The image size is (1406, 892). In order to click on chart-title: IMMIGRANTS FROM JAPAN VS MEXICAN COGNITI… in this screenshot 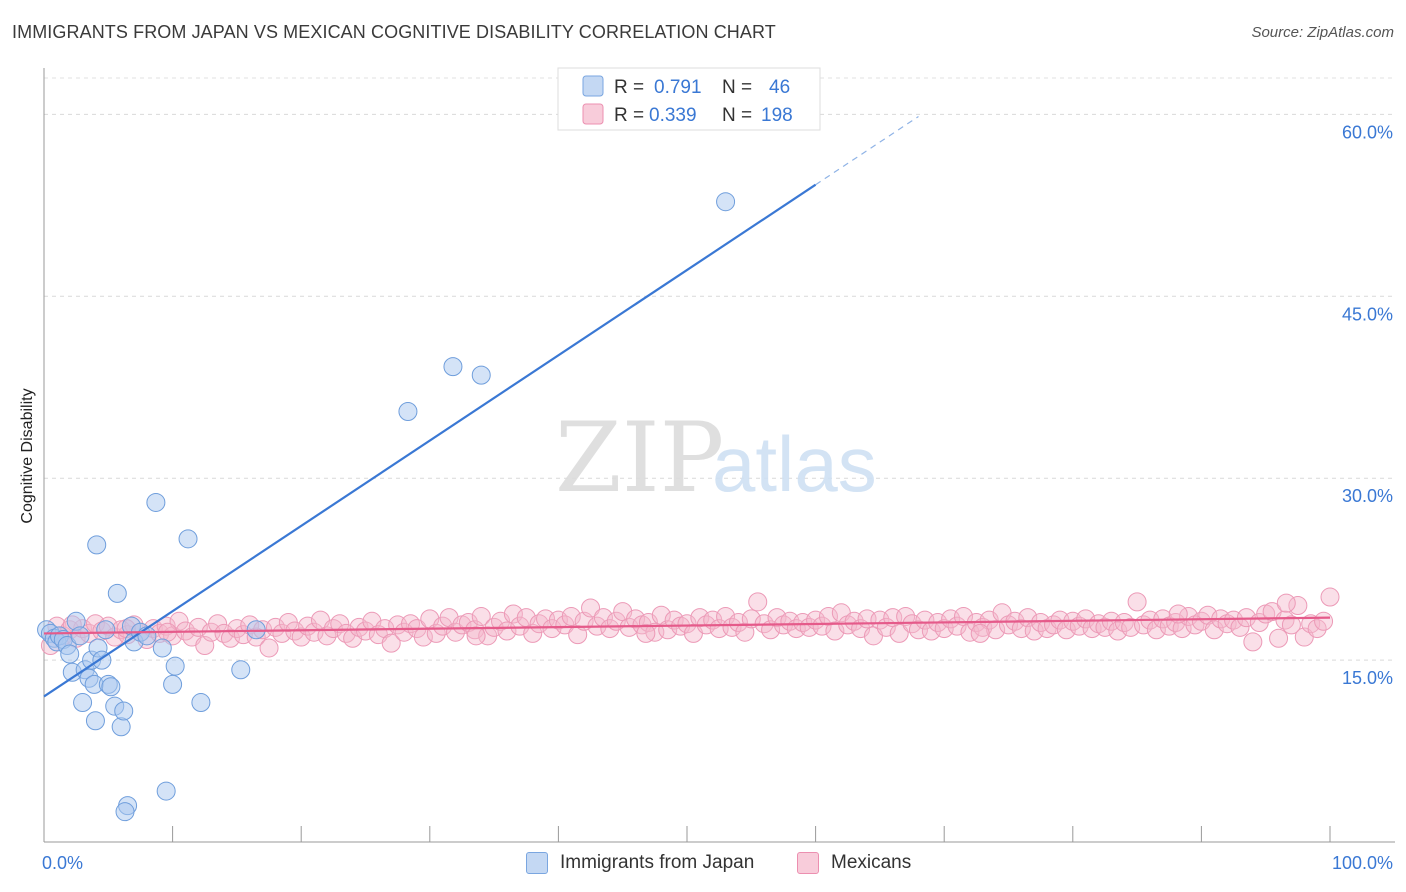, I will do `click(394, 32)`.